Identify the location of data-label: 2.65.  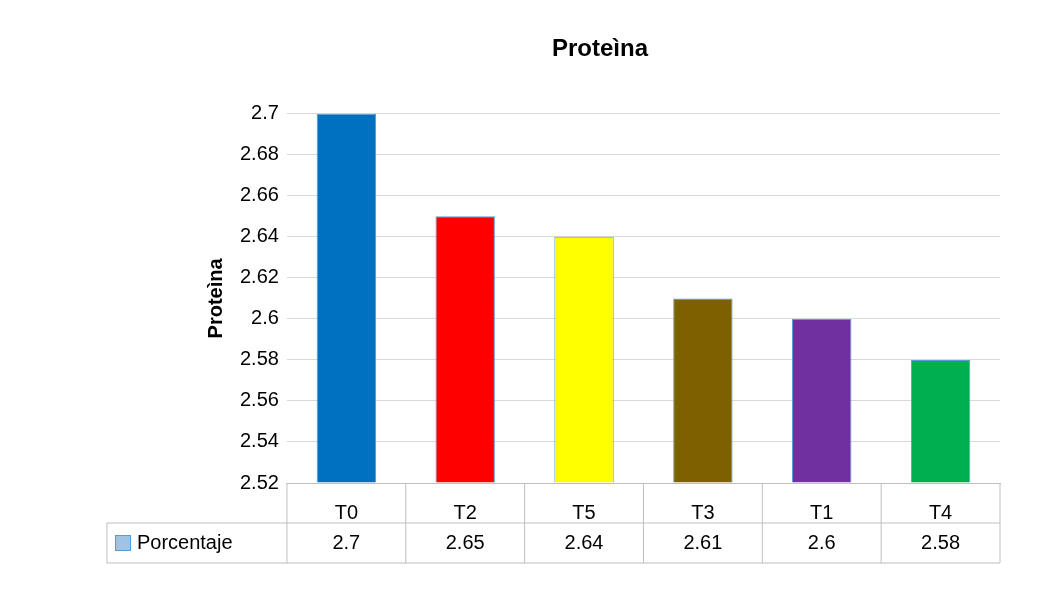
(465, 541).